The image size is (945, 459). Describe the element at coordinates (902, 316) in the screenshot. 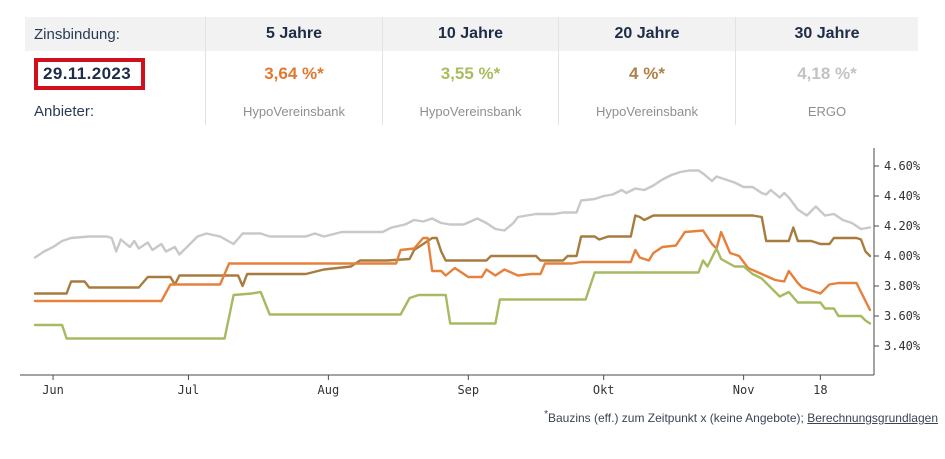

I see `y-axis-tick-label: 3.60%` at that location.